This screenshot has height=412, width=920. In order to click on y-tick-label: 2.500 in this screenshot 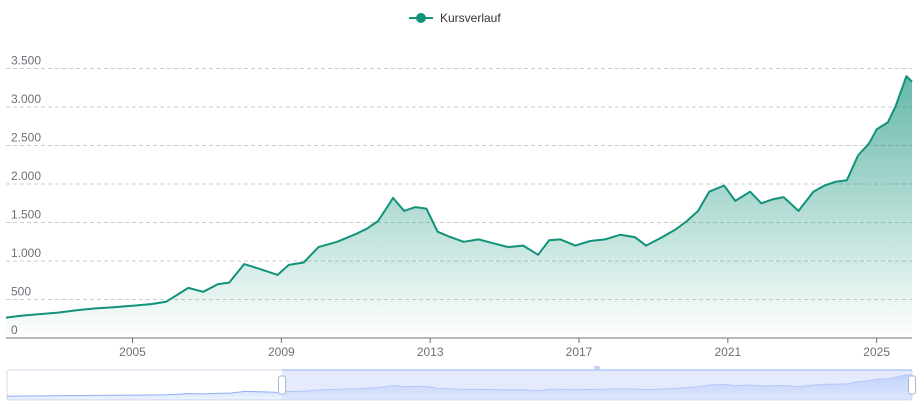, I will do `click(26, 138)`.